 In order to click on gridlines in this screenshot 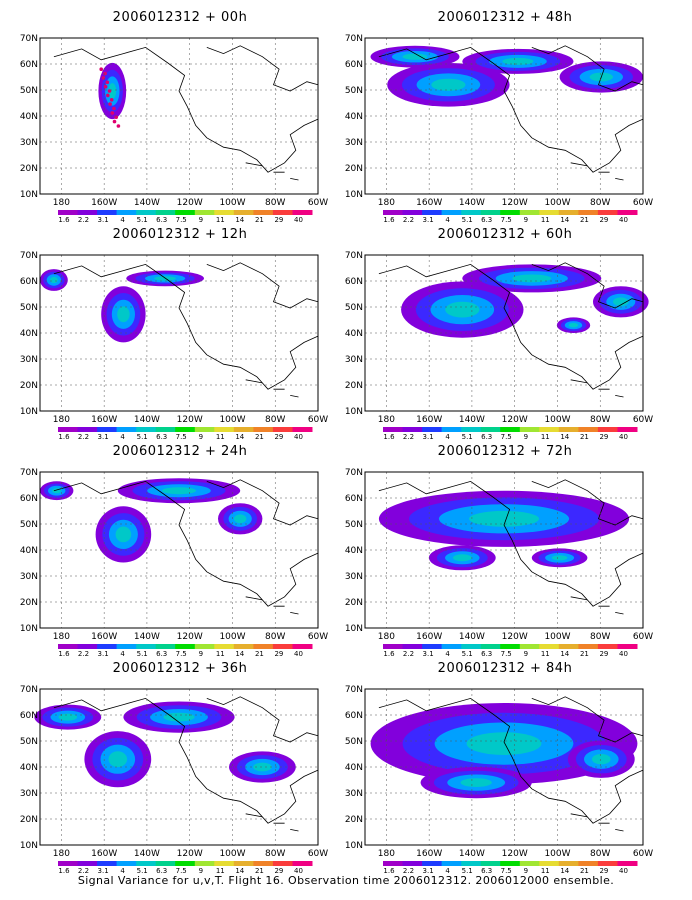, I will do `click(179, 767)`.